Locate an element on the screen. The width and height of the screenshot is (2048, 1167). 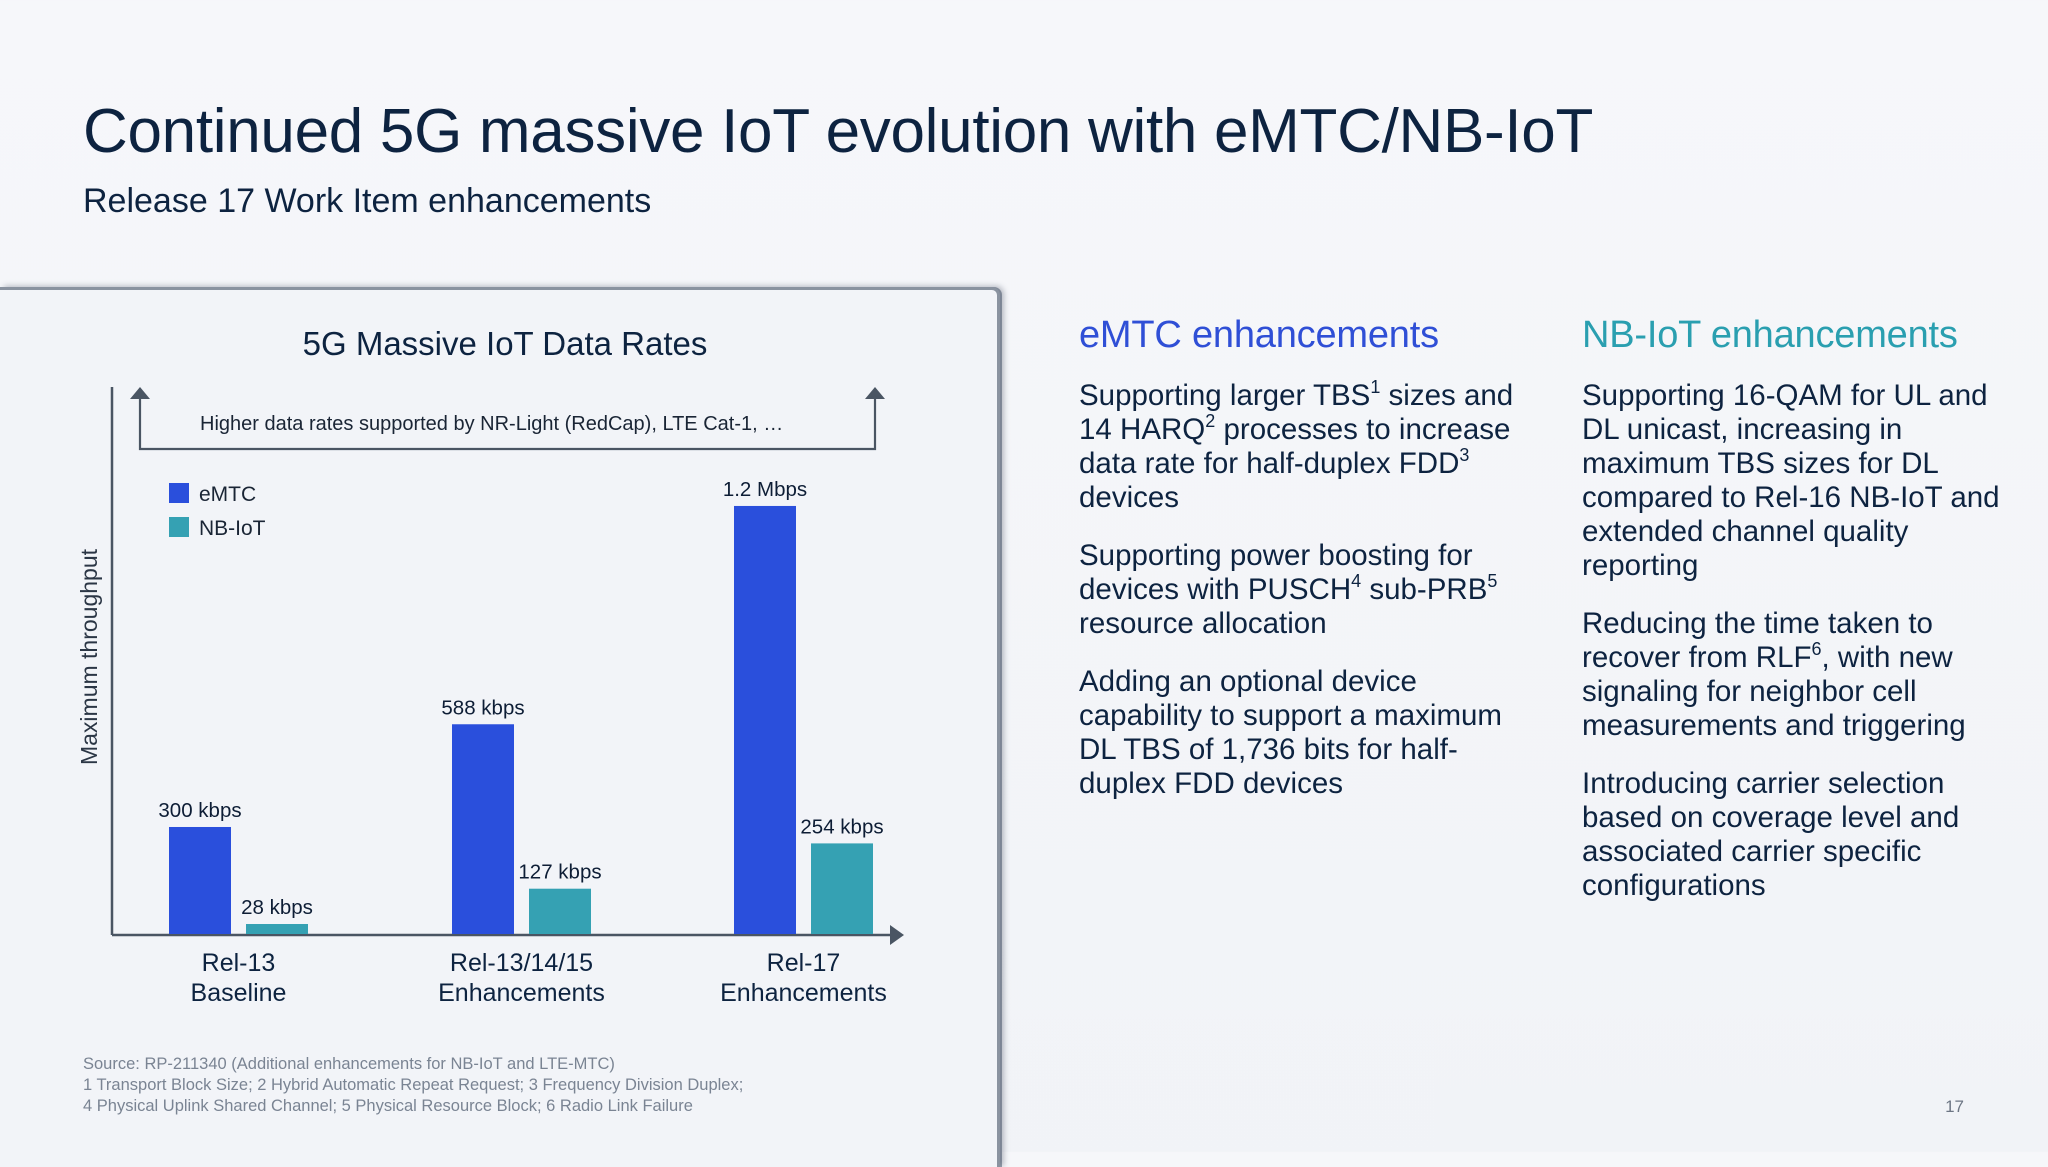
annotation-bracket is located at coordinates (507, 424).